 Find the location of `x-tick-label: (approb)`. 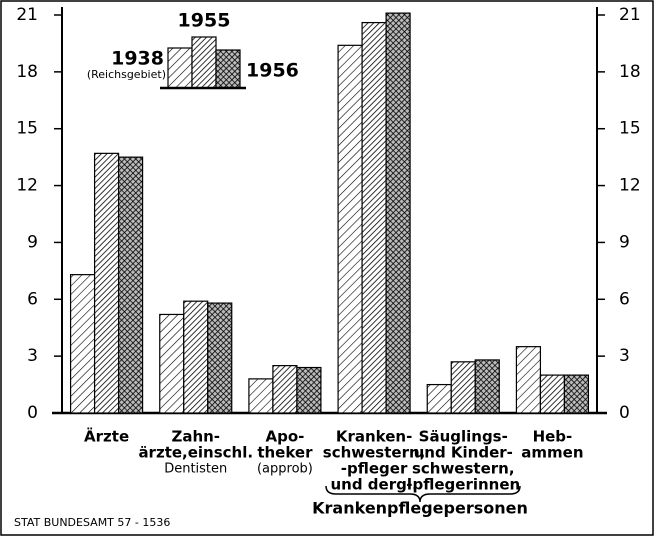

x-tick-label: (approb) is located at coordinates (285, 469).